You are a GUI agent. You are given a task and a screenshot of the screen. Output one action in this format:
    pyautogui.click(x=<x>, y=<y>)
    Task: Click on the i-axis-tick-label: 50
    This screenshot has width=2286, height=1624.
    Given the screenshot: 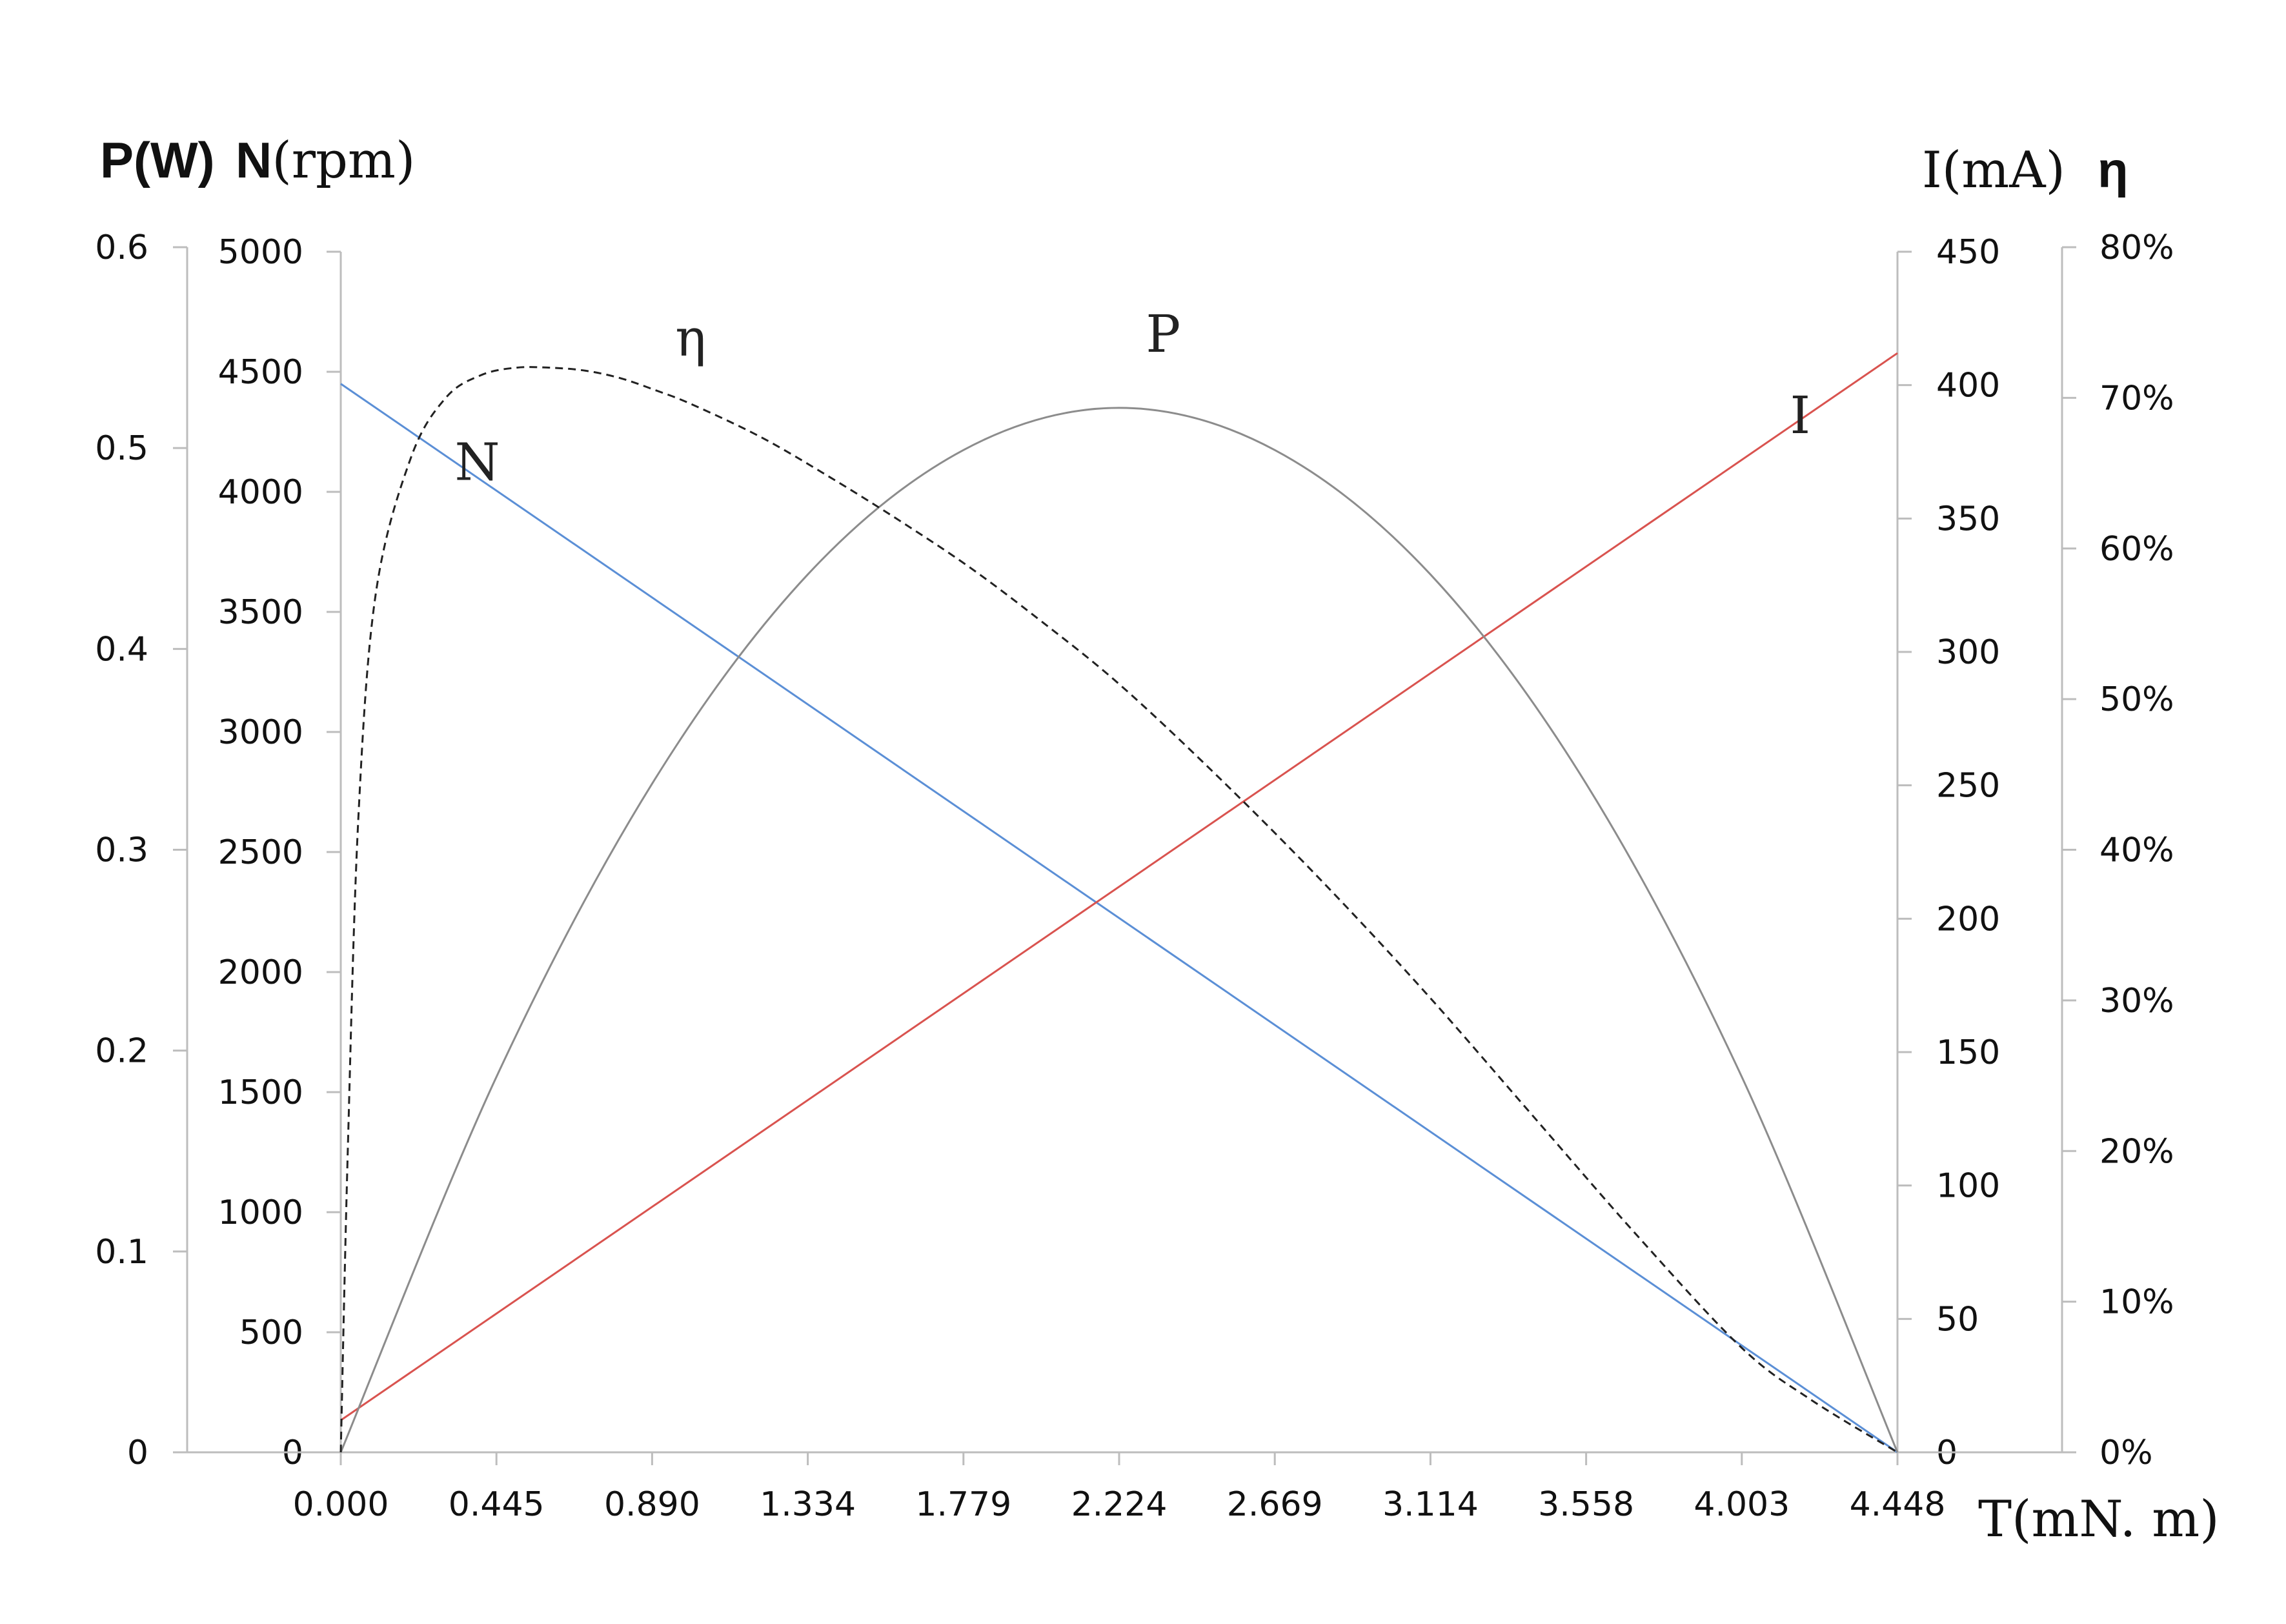 What is the action you would take?
    pyautogui.click(x=1958, y=1319)
    